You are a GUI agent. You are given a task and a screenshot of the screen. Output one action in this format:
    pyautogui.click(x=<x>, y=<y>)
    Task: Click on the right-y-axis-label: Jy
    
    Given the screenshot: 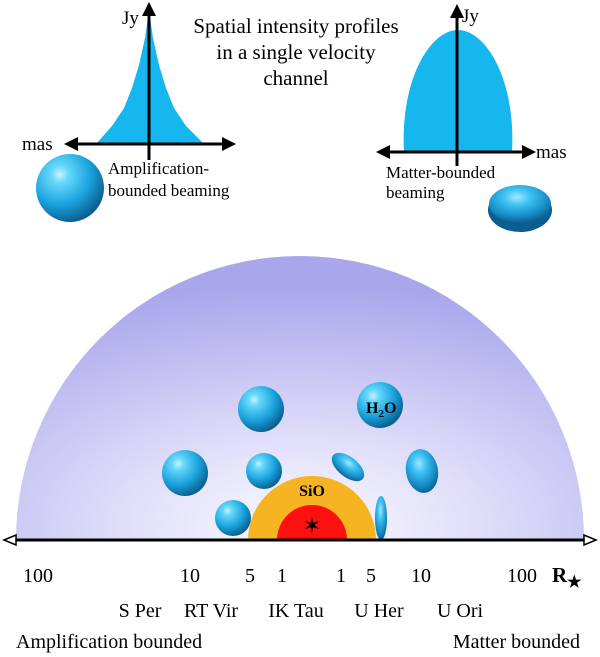 What is the action you would take?
    pyautogui.click(x=470, y=16)
    